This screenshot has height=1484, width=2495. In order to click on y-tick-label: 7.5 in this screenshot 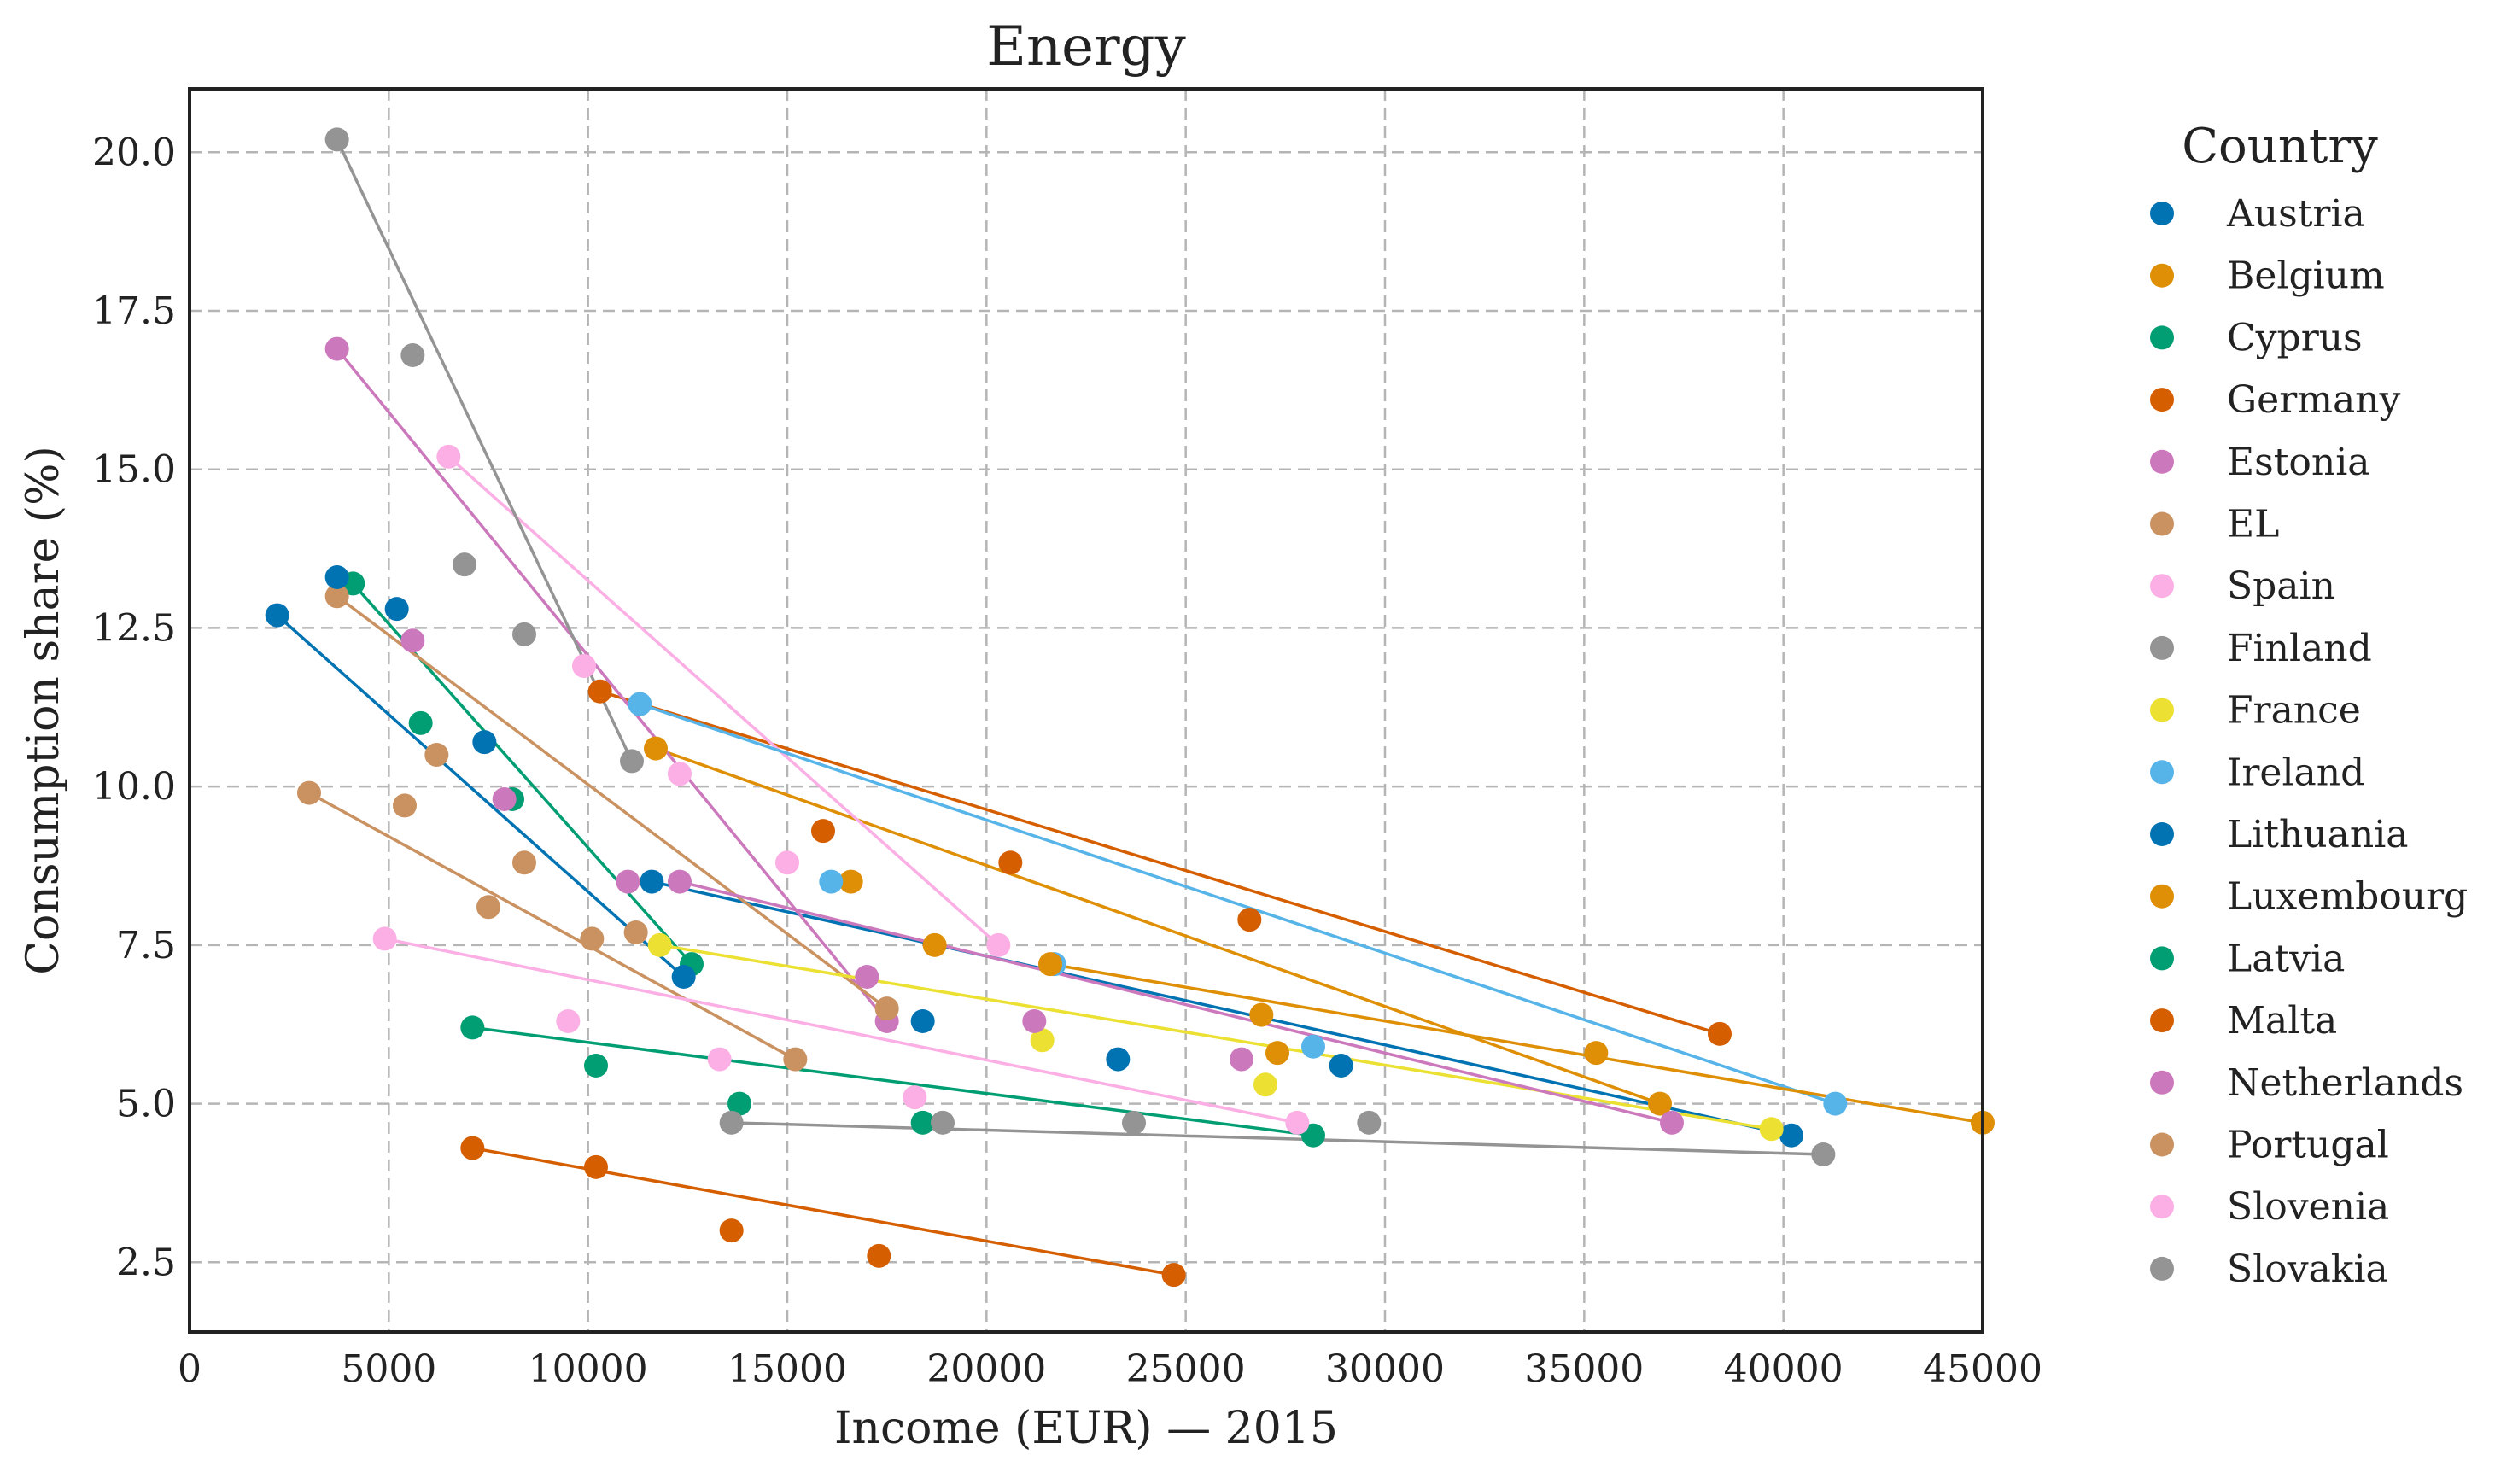, I will do `click(146, 945)`.